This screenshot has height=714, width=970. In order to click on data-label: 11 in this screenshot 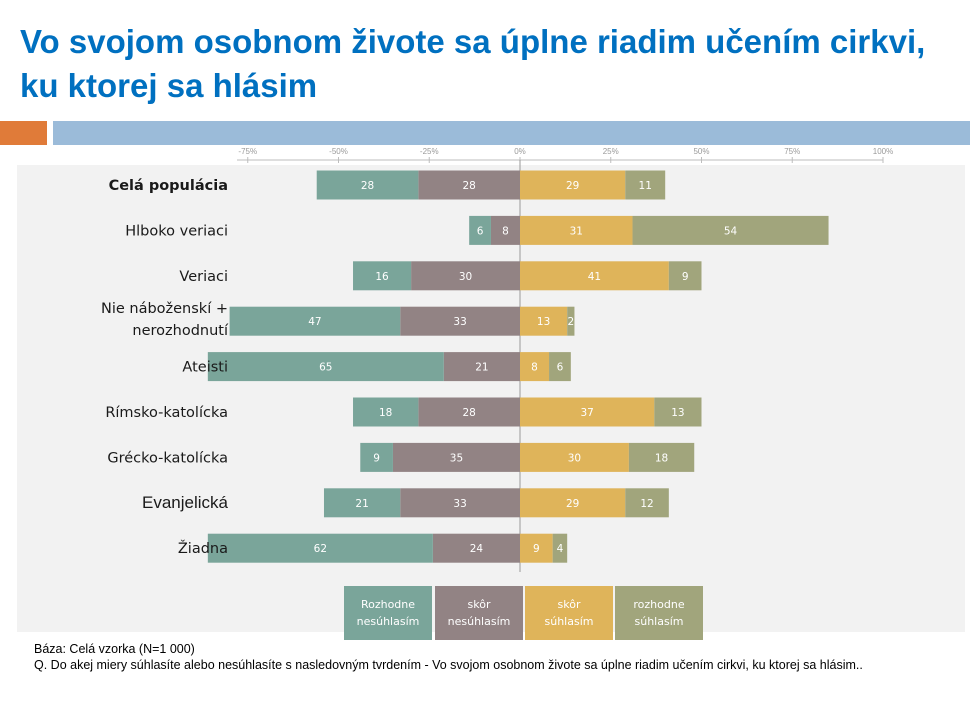, I will do `click(645, 186)`.